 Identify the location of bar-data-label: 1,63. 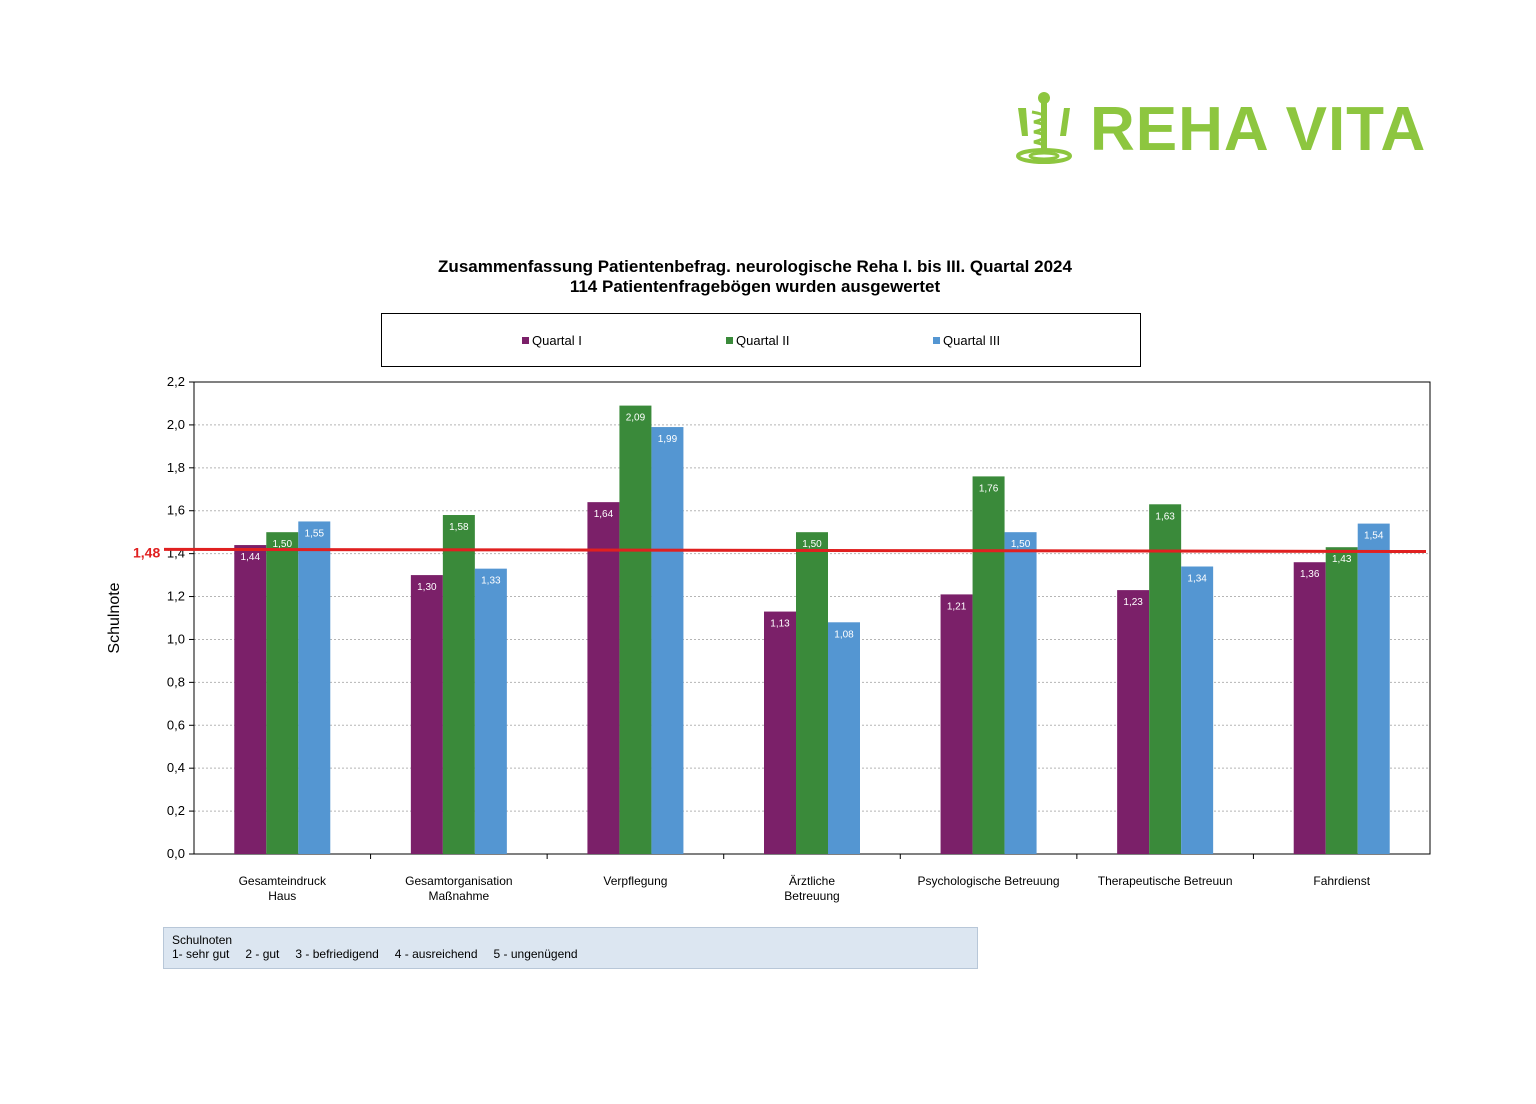
(1165, 516).